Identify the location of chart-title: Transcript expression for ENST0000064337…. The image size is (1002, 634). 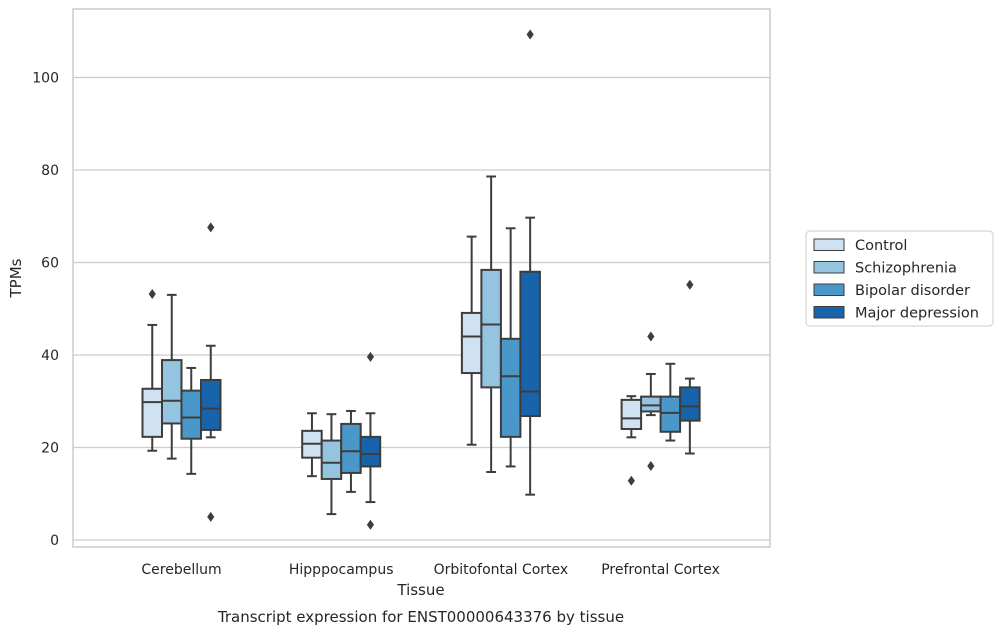
(420, 617).